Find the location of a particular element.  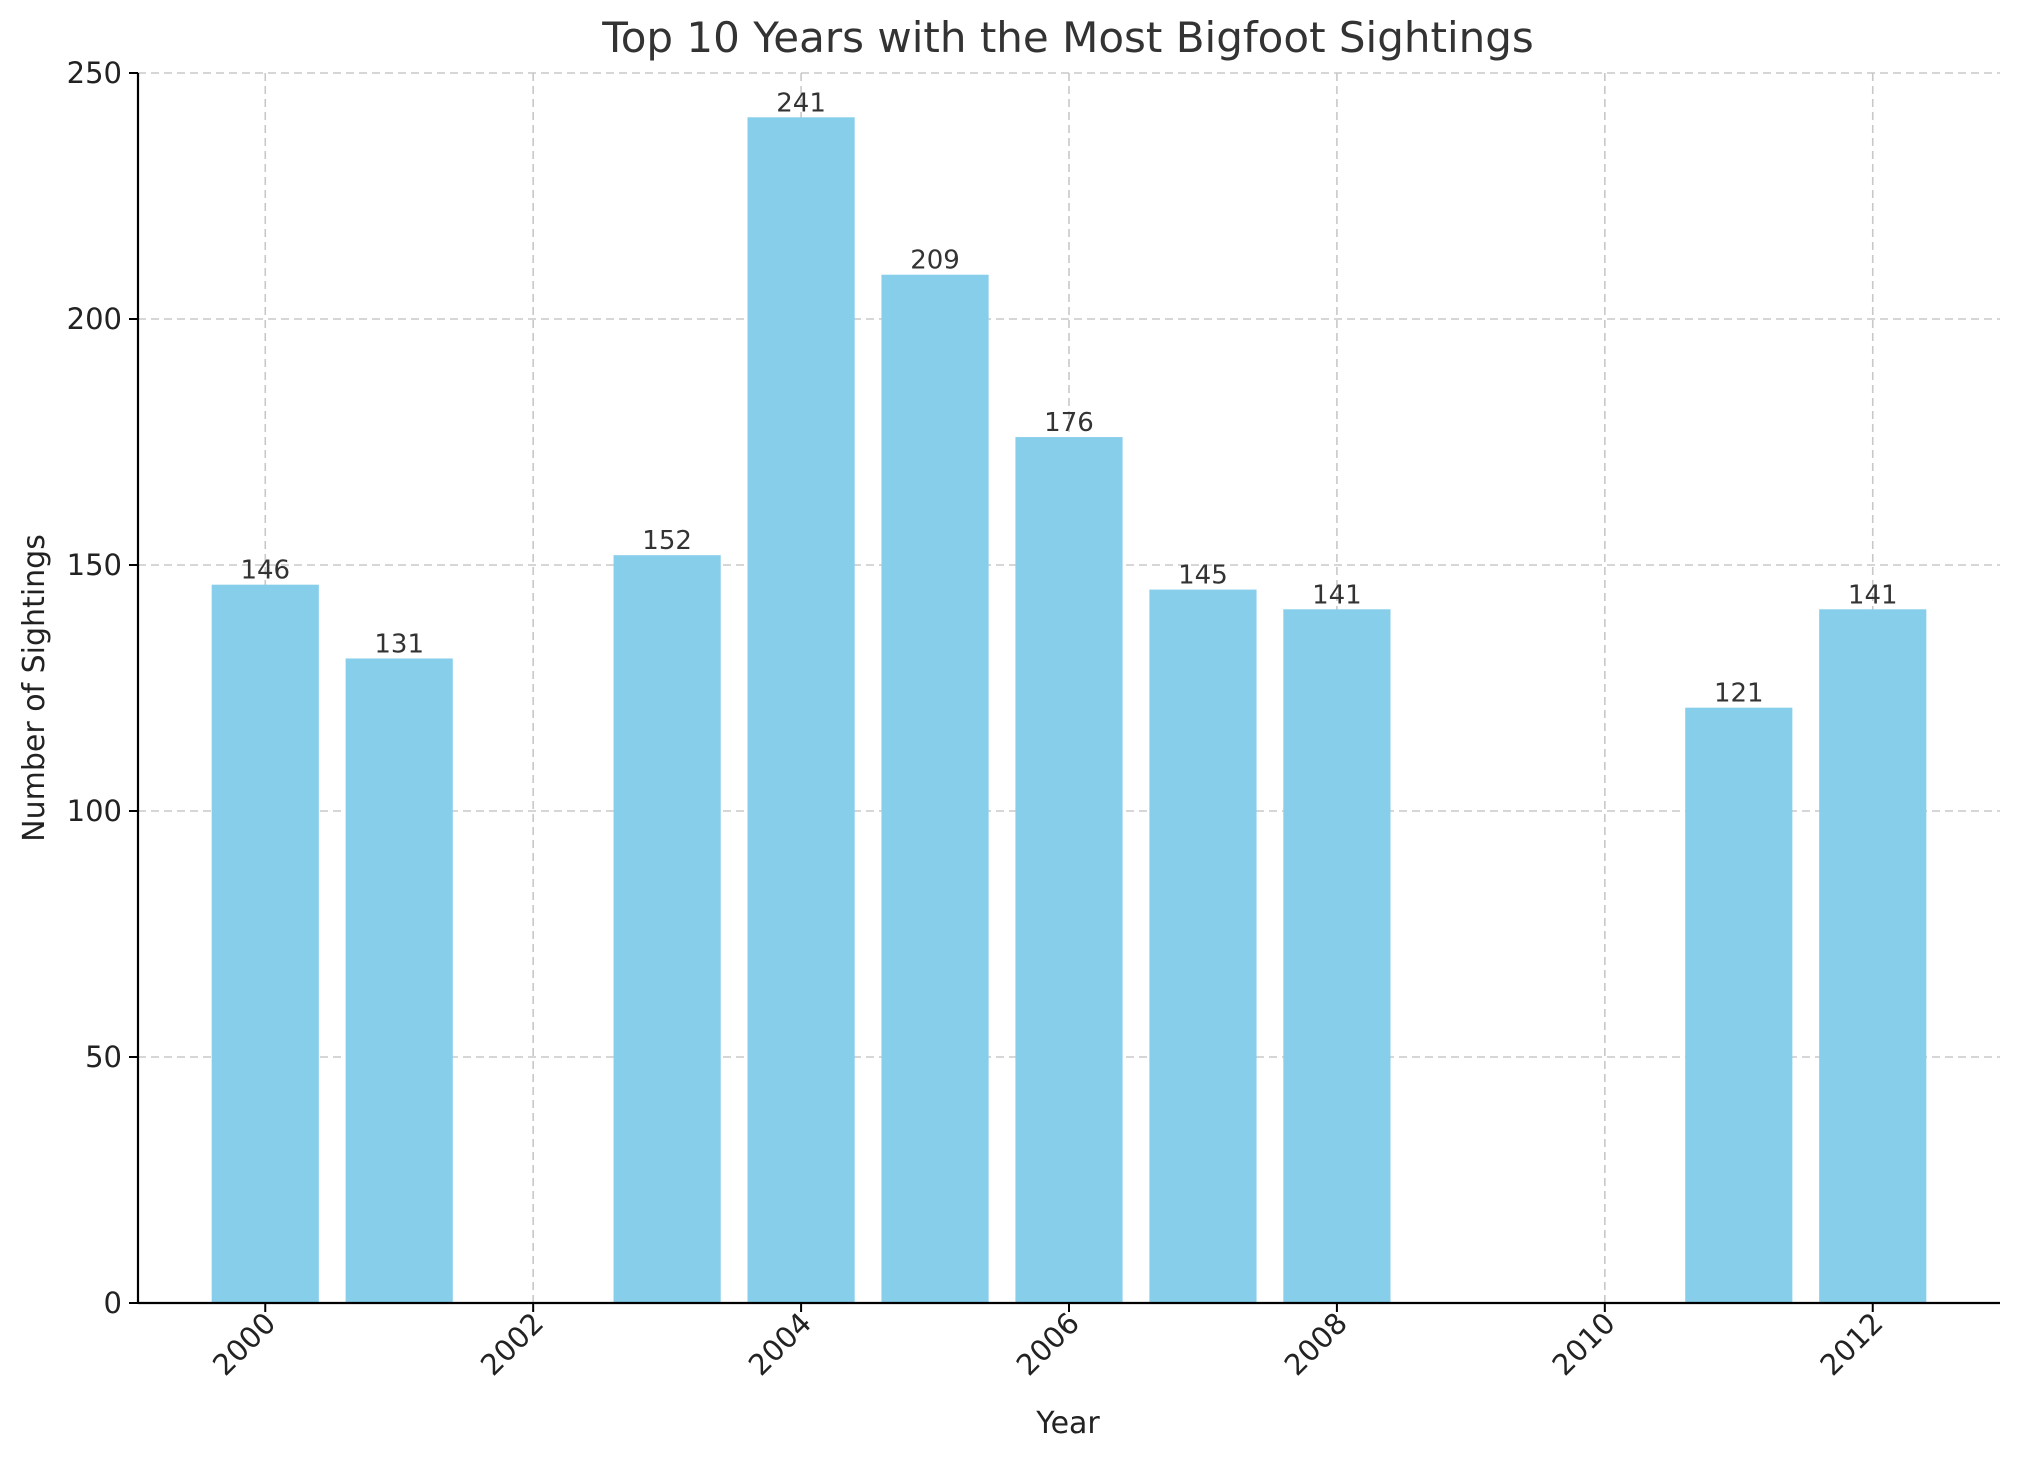

y-tick-label: 0 is located at coordinates (113, 1303).